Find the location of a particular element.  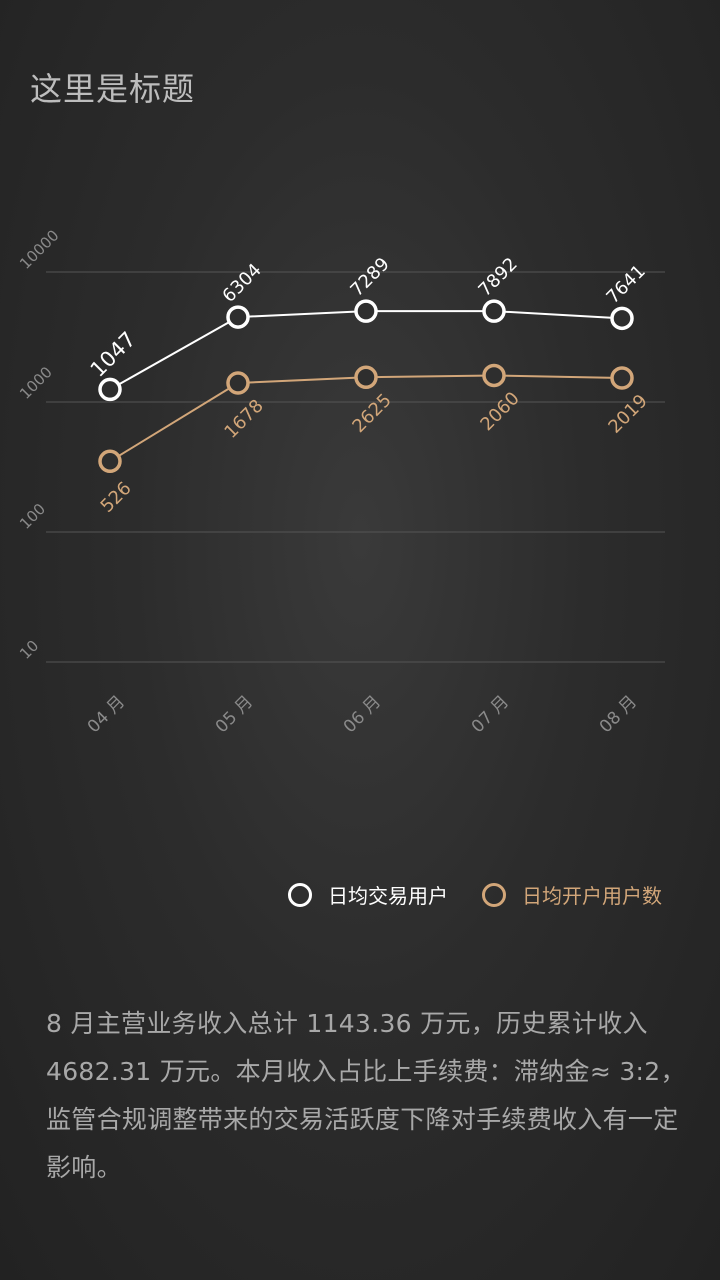

data-label-1: 7892 is located at coordinates (497, 277).